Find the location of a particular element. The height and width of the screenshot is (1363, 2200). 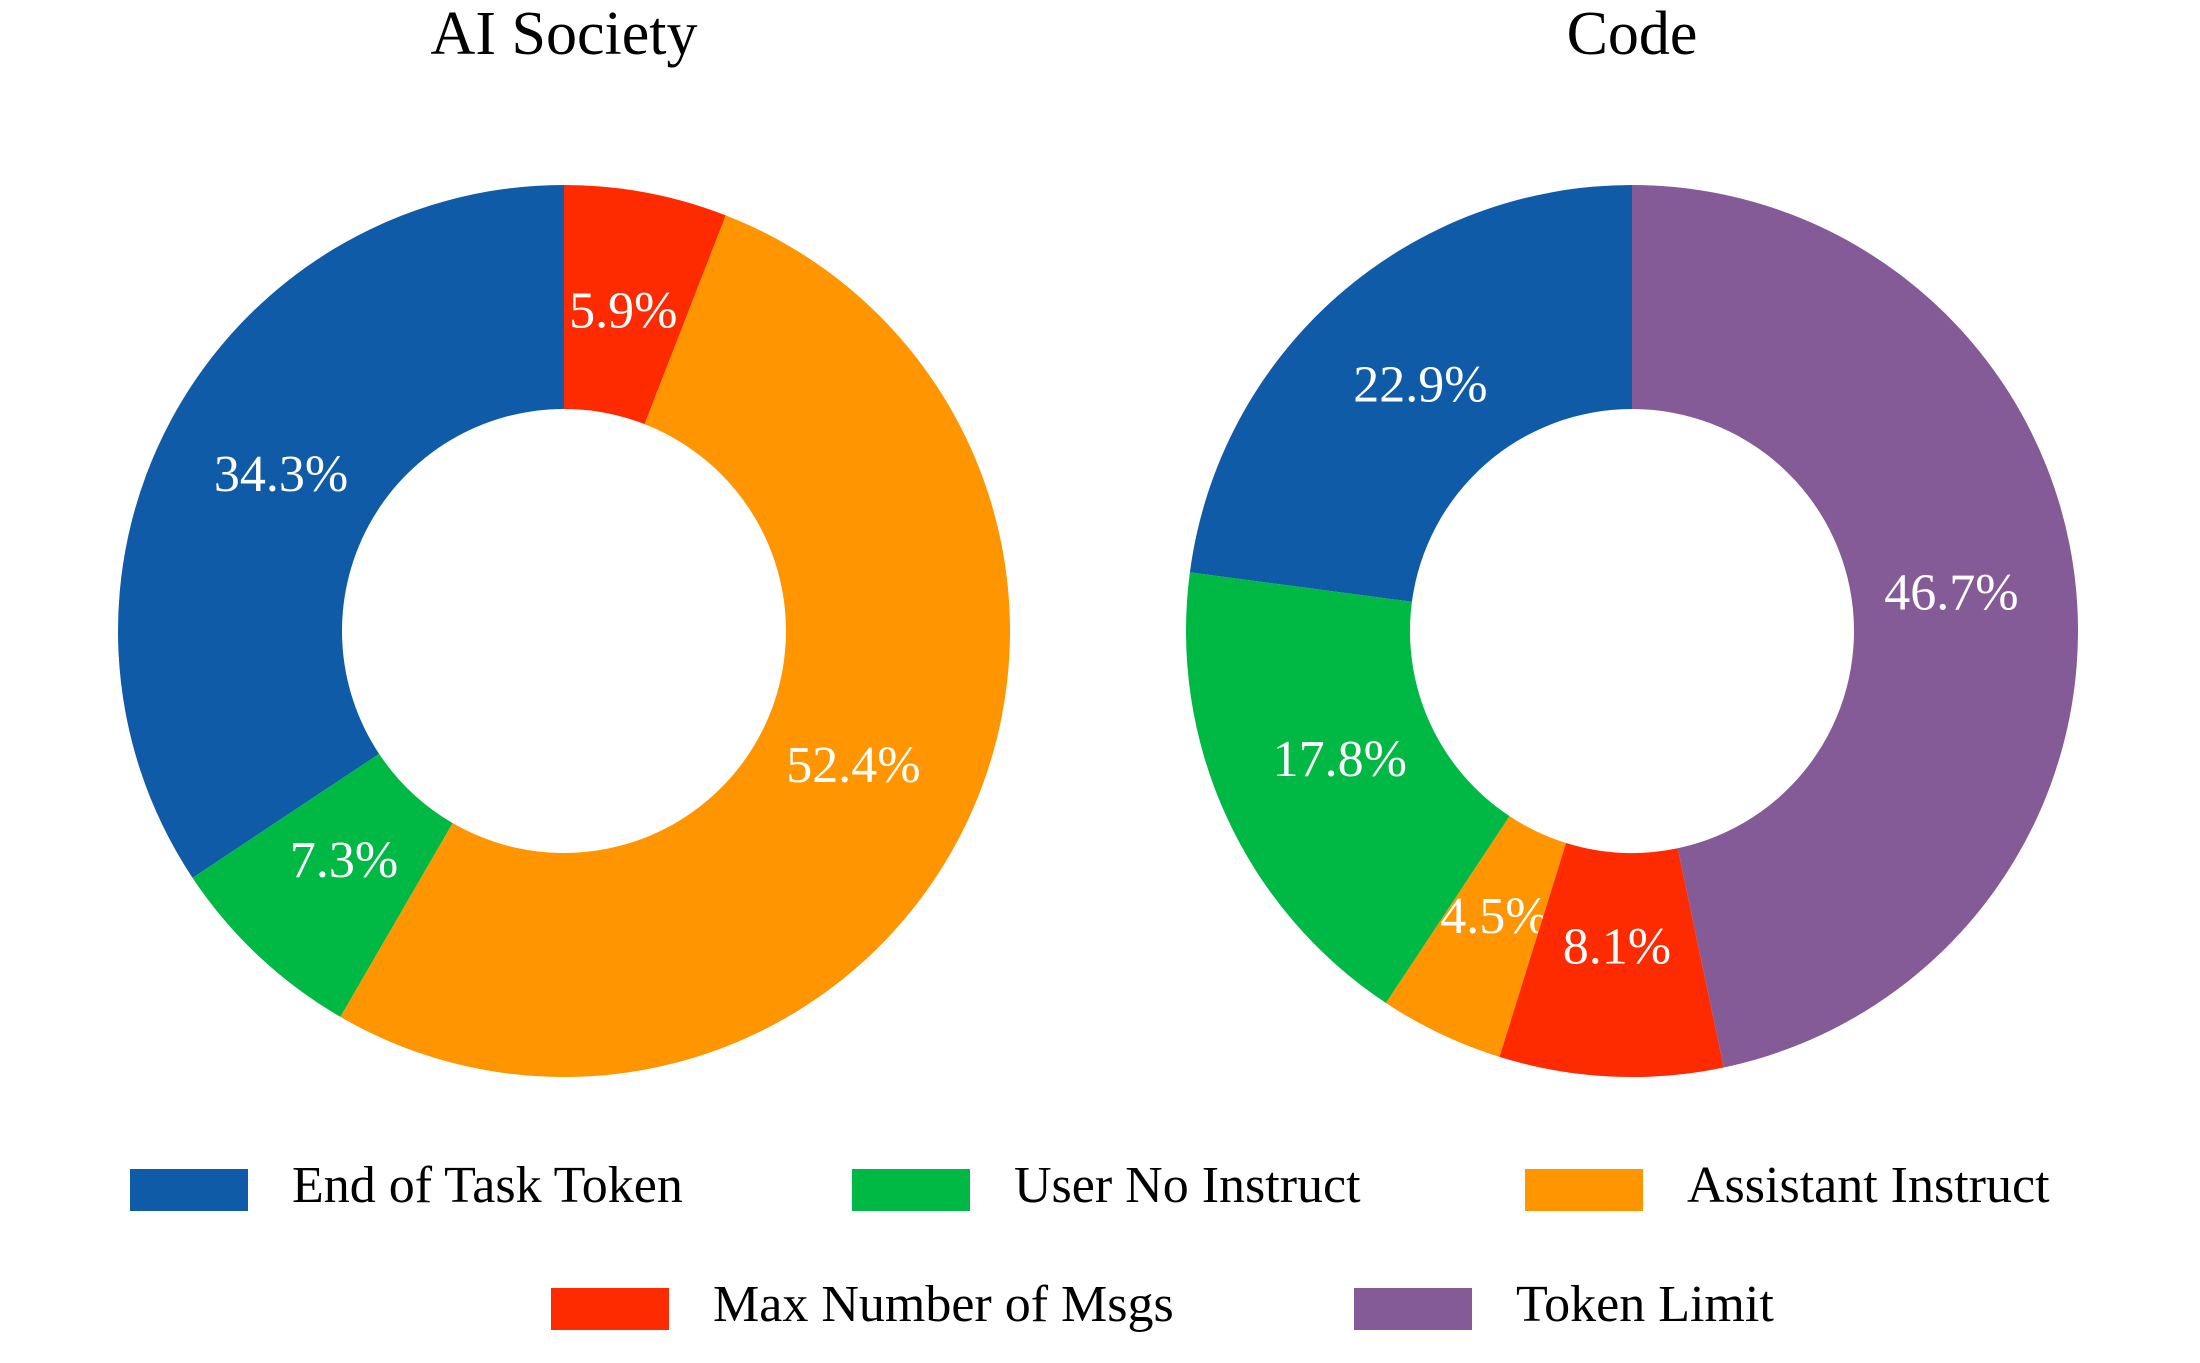

slice-label: 4.5% is located at coordinates (1494, 916).